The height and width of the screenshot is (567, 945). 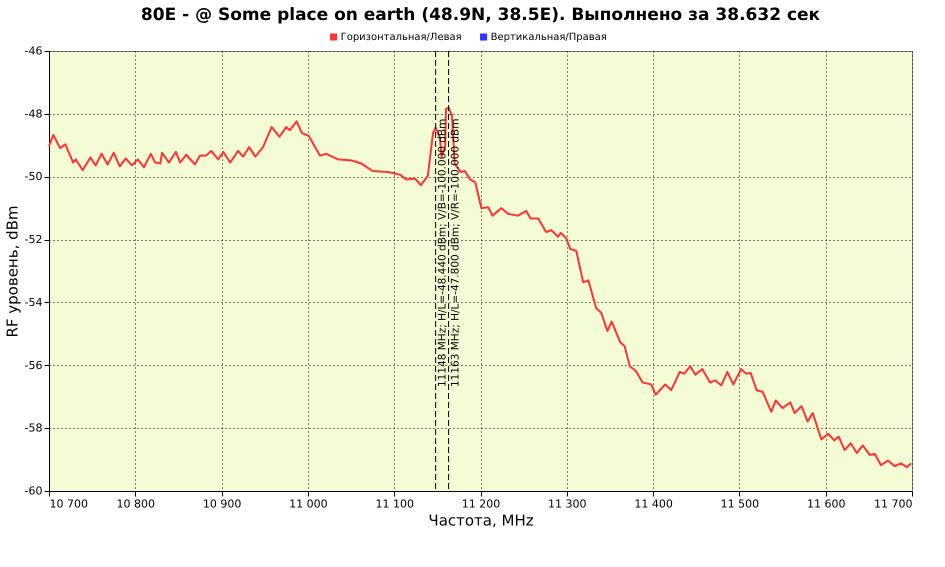 What do you see at coordinates (394, 504) in the screenshot?
I see `x-tick-label: 11 100` at bounding box center [394, 504].